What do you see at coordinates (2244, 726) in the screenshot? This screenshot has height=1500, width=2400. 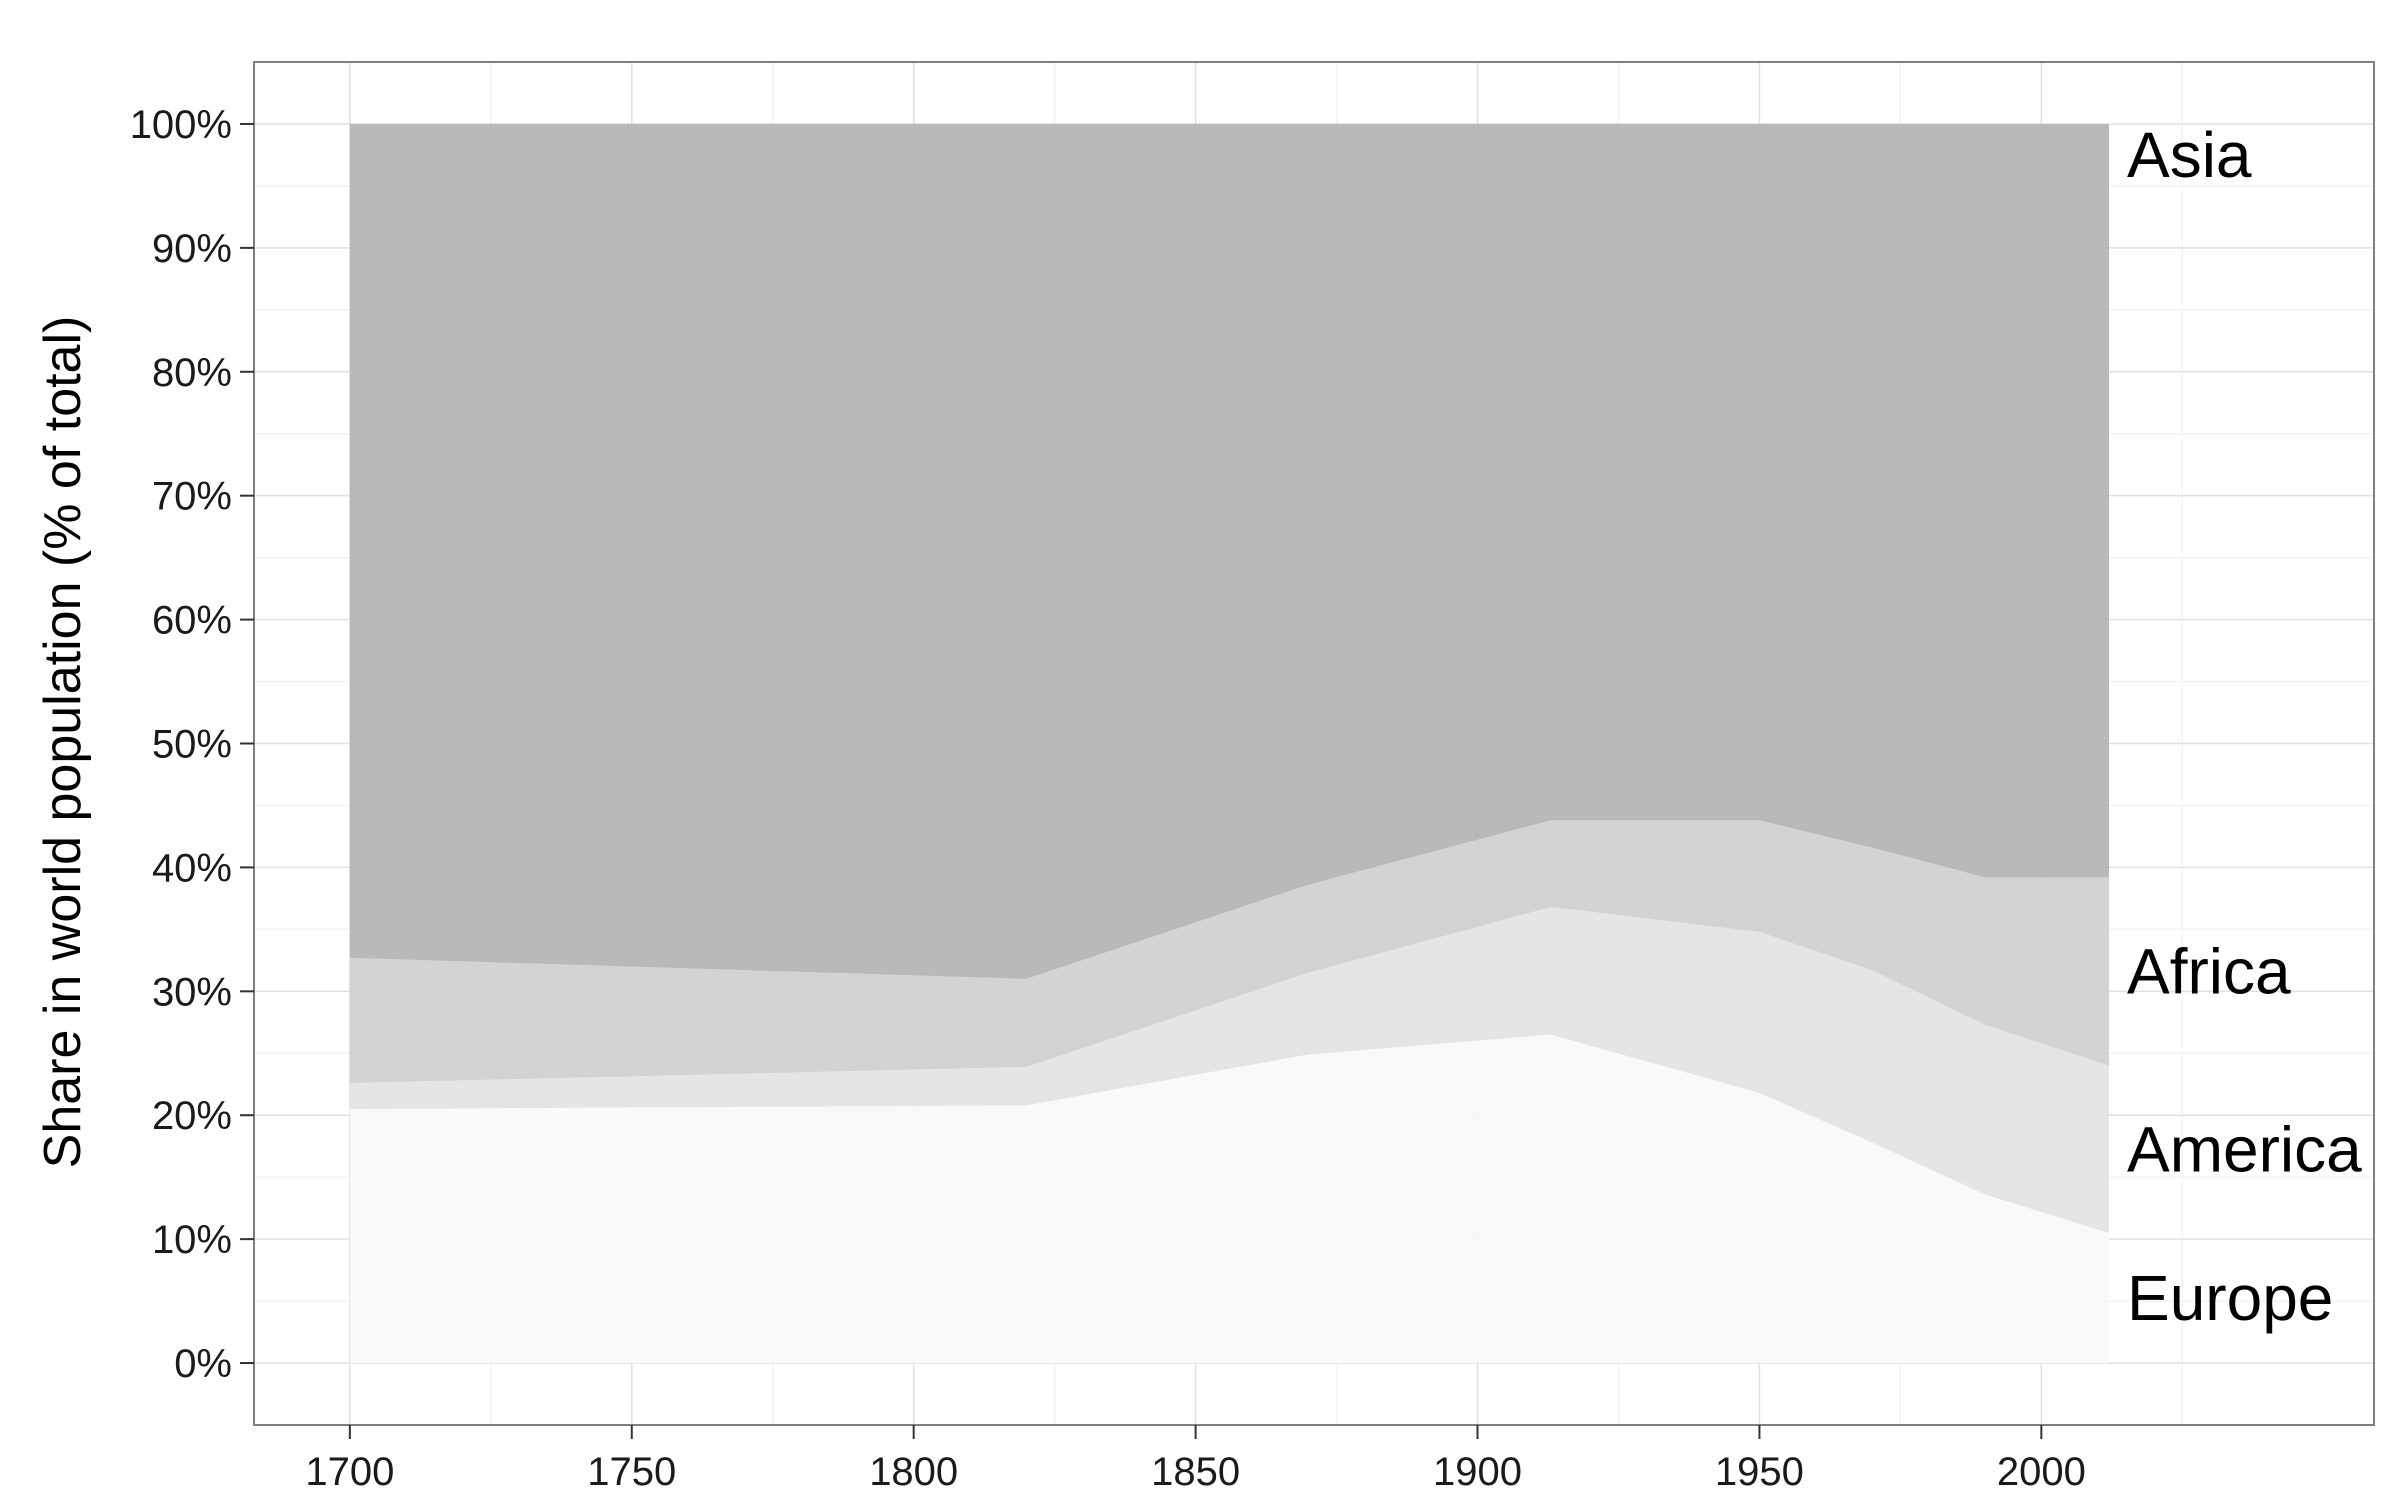 I see `series-labels: Europe America Africa Asia` at bounding box center [2244, 726].